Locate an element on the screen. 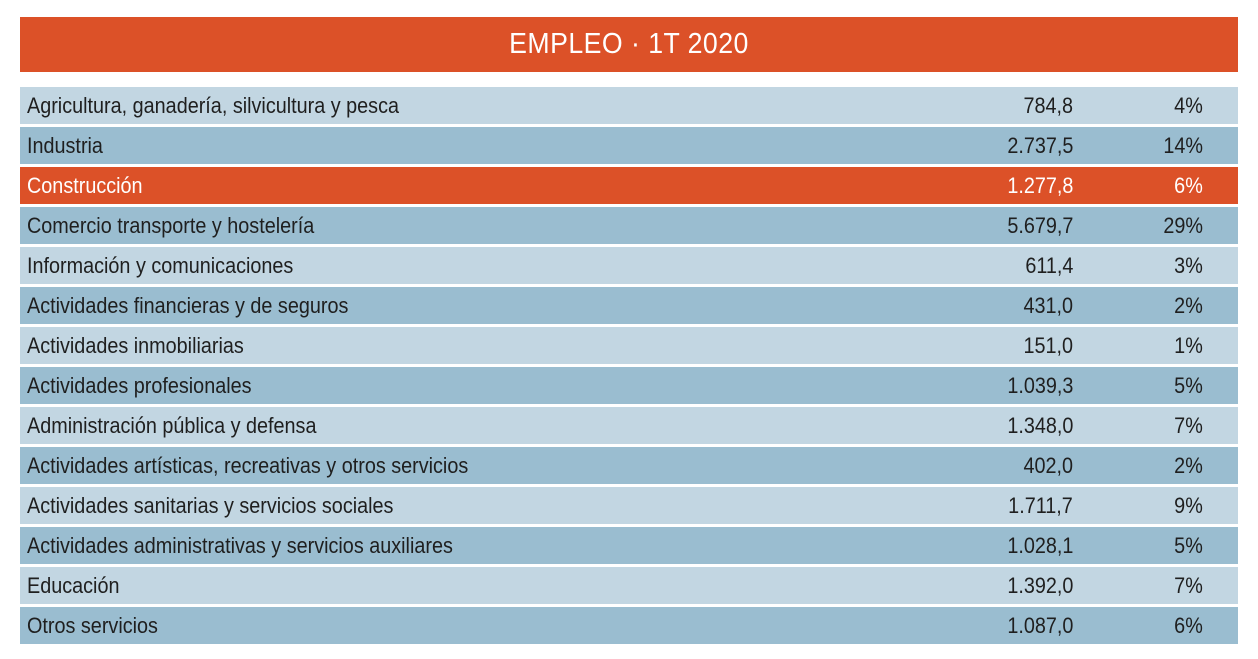  sector-name: Actividades inmobiliarias is located at coordinates (135, 345).